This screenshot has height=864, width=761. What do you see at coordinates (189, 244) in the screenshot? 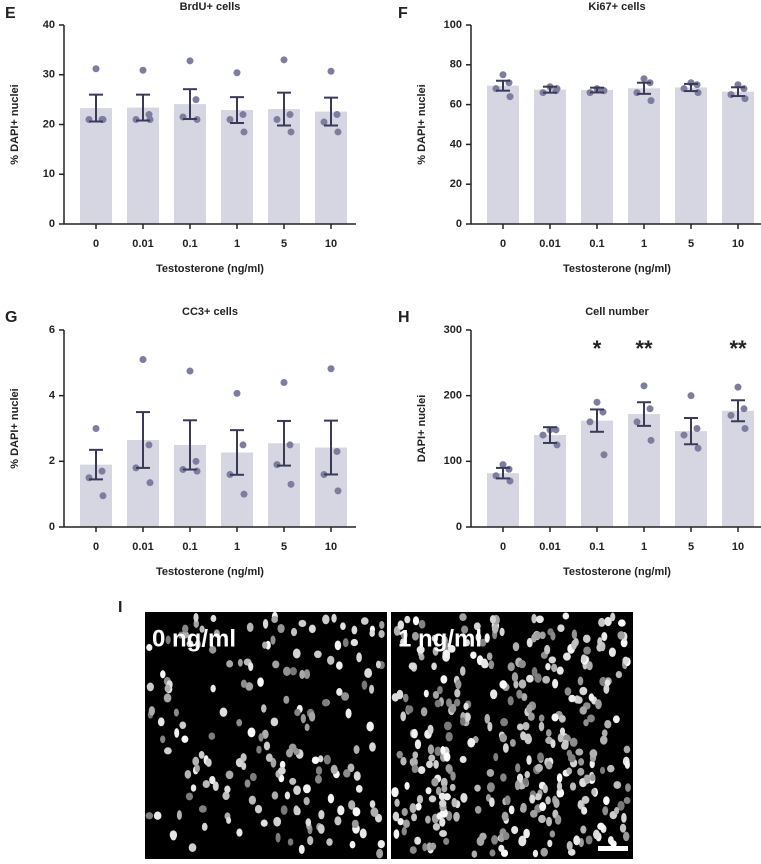
I see `x-tick-label: 0.1` at bounding box center [189, 244].